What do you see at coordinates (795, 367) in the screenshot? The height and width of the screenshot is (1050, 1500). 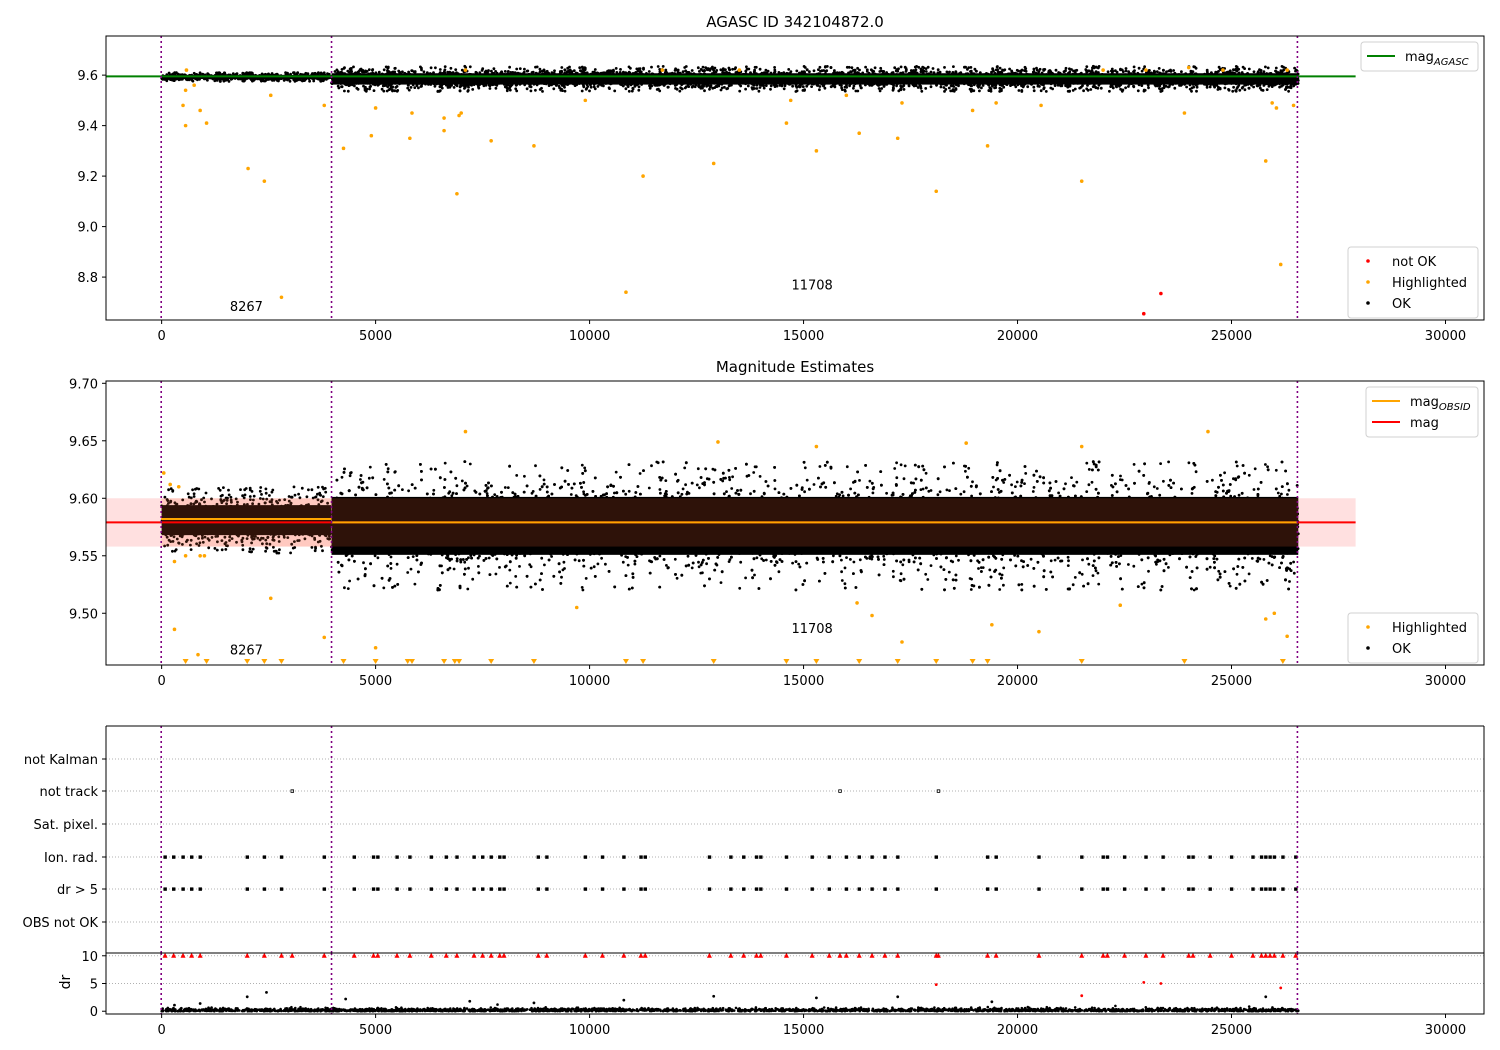 I see `panel2-title: Magnitude Estimates` at bounding box center [795, 367].